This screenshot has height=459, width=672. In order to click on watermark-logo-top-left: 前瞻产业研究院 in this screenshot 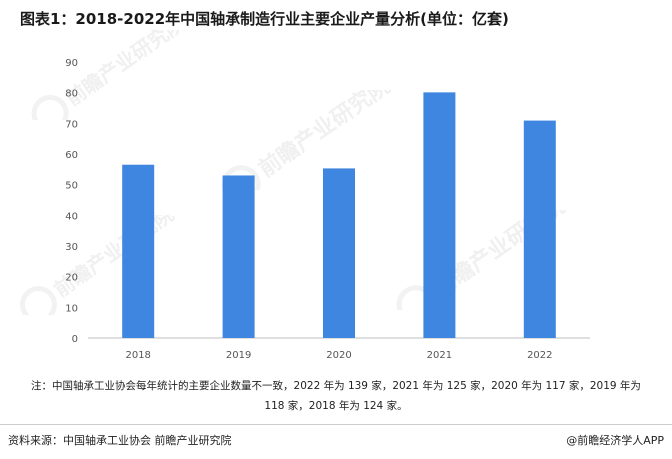, I will do `click(110, 75)`.